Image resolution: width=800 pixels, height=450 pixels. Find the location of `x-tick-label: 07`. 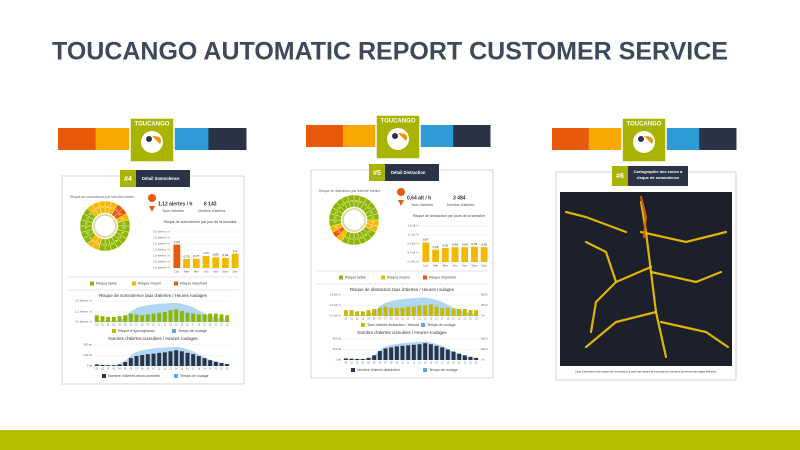

x-tick-label: 07 is located at coordinates (385, 319).